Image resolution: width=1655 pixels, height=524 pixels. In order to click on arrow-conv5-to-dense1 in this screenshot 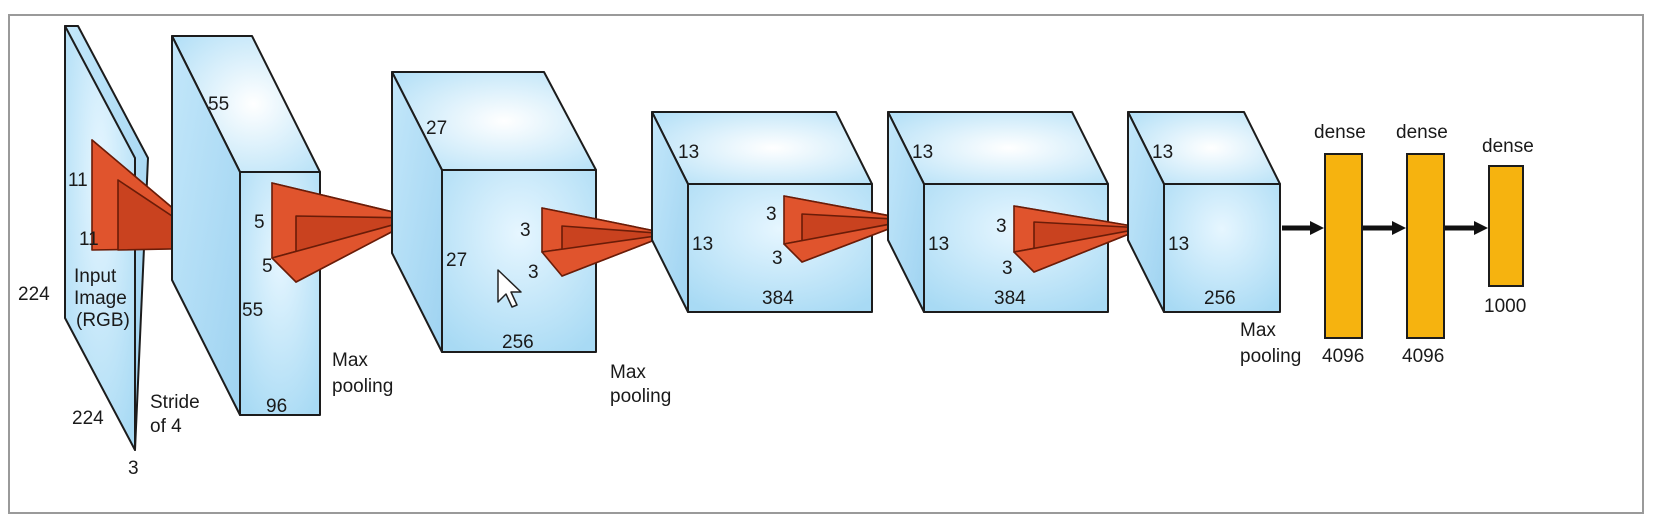, I will do `click(1303, 228)`.